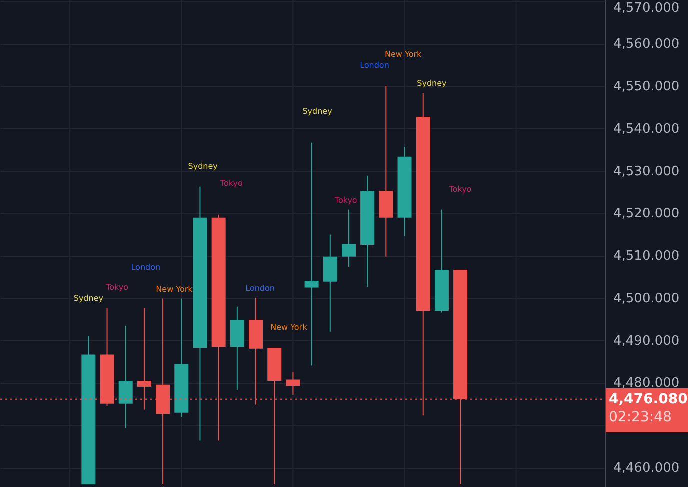 The width and height of the screenshot is (688, 487). What do you see at coordinates (648, 399) in the screenshot?
I see `ref-line-label: 4,476.080` at bounding box center [648, 399].